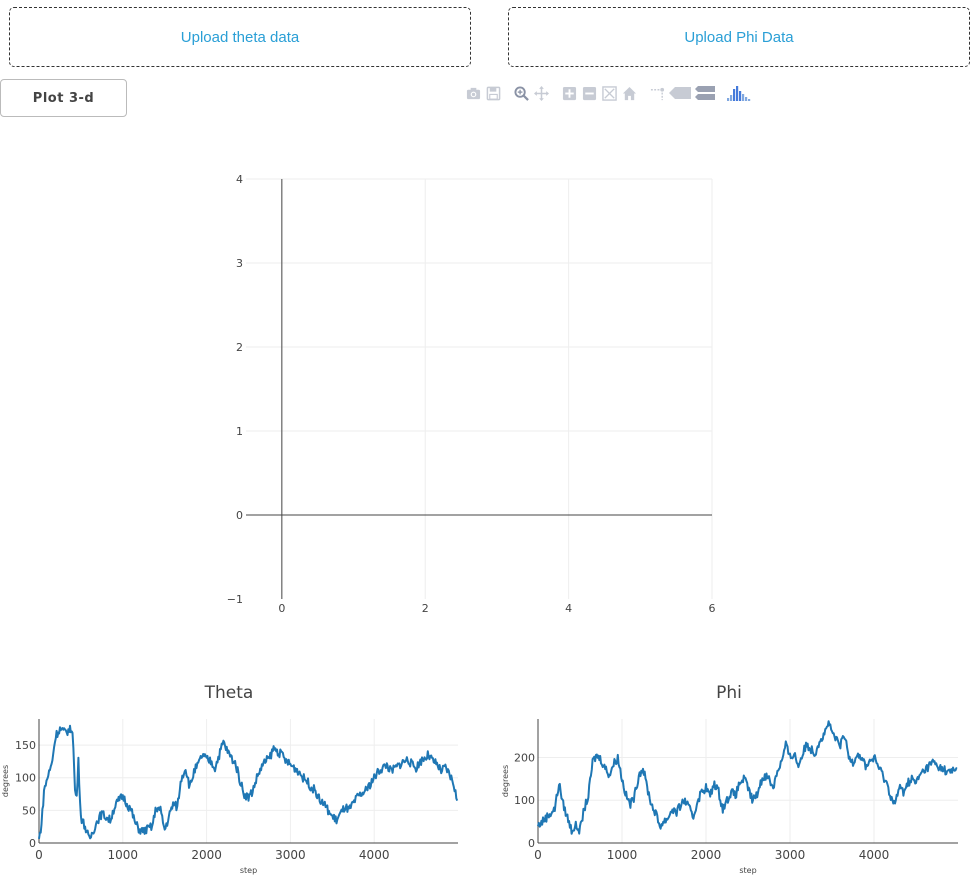 This screenshot has width=977, height=888. I want to click on autoscale-icon, so click(609, 93).